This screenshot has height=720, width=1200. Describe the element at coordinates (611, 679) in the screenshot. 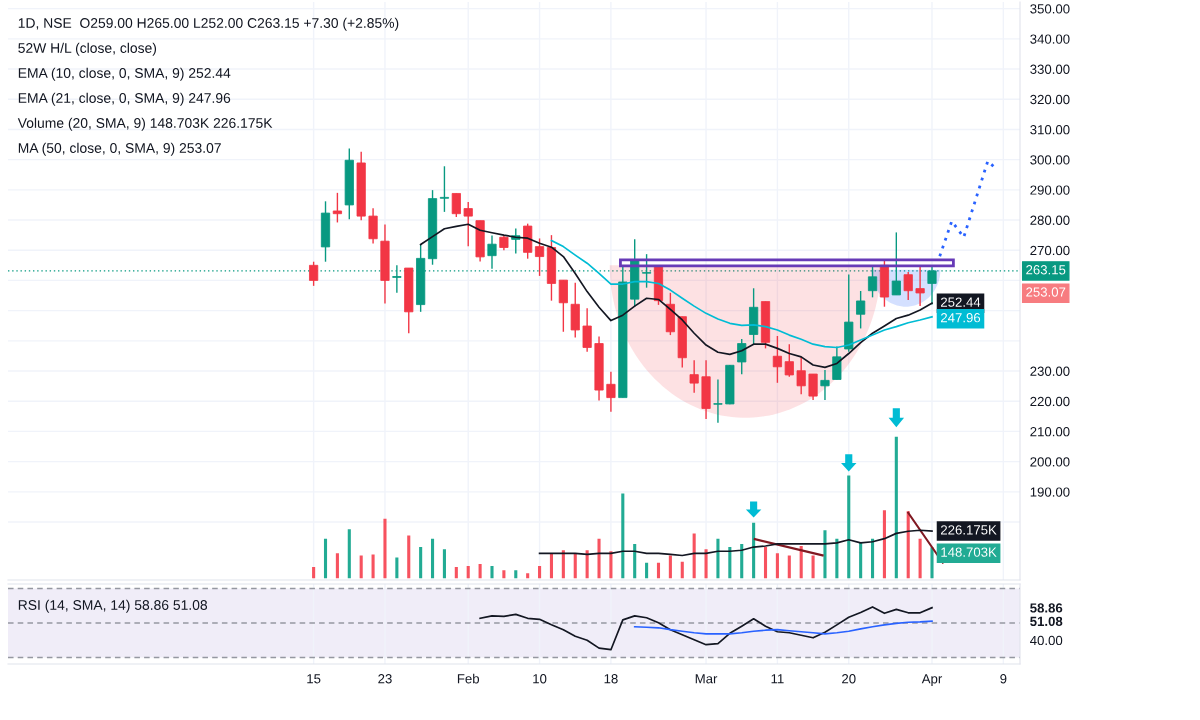

I see `x-tick-label: 18` at that location.